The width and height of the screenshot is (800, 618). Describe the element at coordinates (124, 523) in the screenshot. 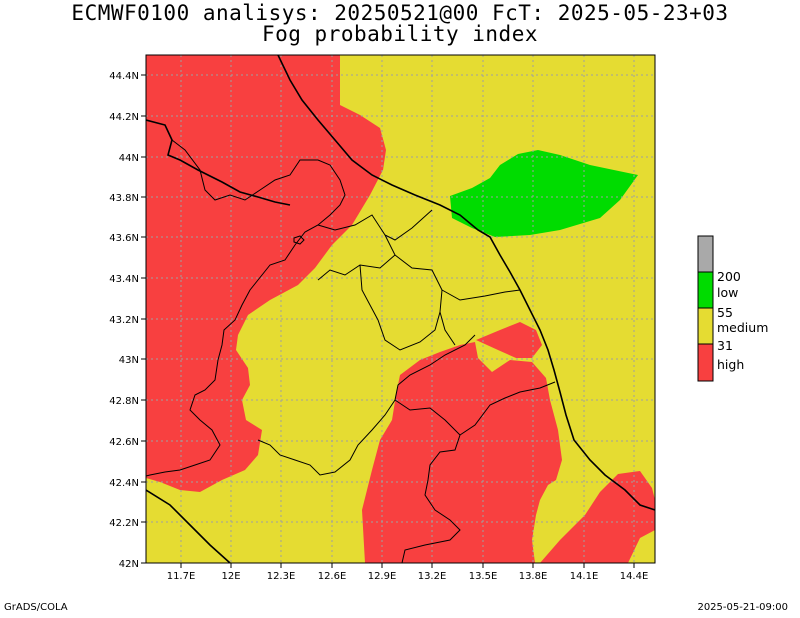

I see `lat-tick-label: 42.2N` at that location.